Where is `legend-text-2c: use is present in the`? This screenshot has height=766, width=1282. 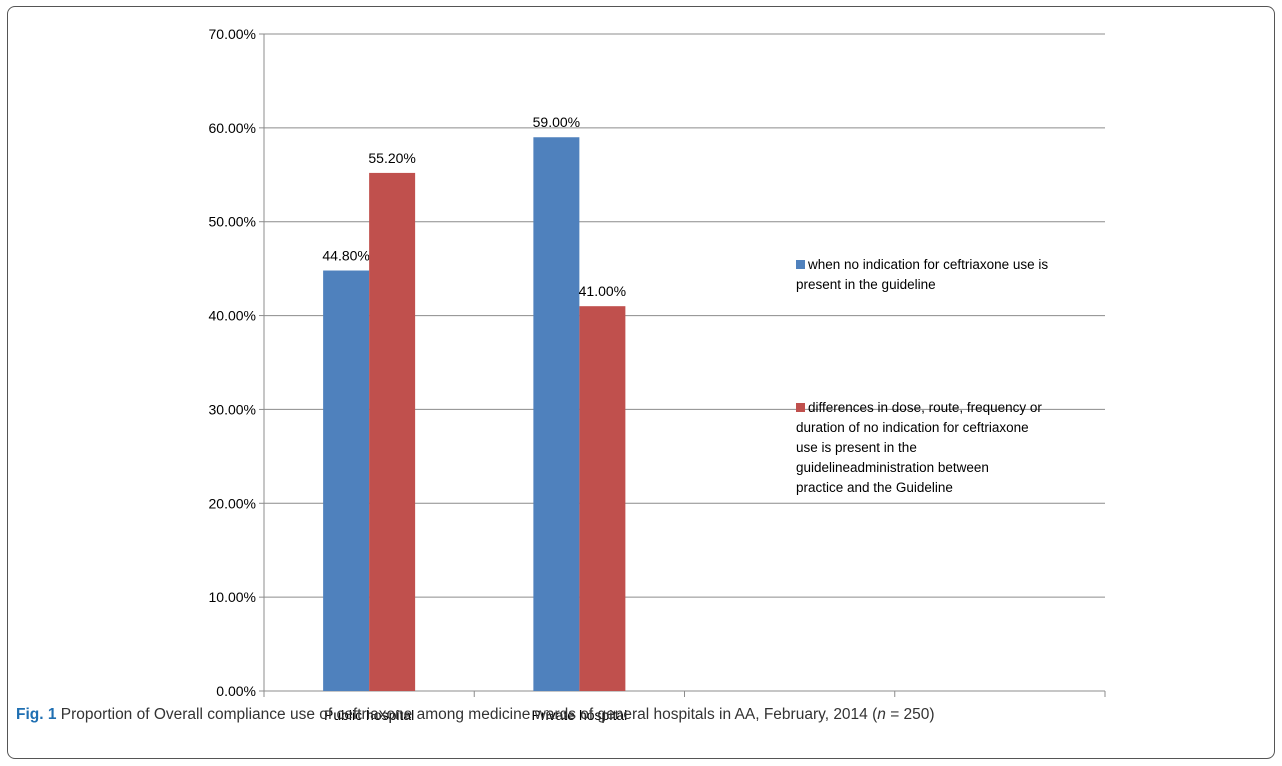
legend-text-2c: use is present in the is located at coordinates (856, 447).